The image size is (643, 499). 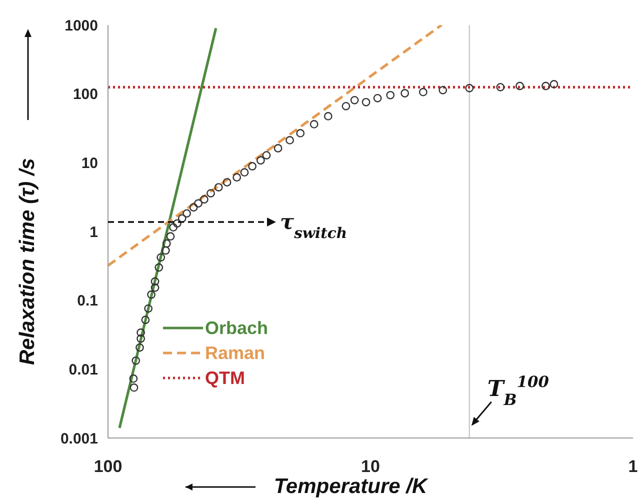 What do you see at coordinates (314, 225) in the screenshot?
I see `annotation: τ$_{switch}$` at bounding box center [314, 225].